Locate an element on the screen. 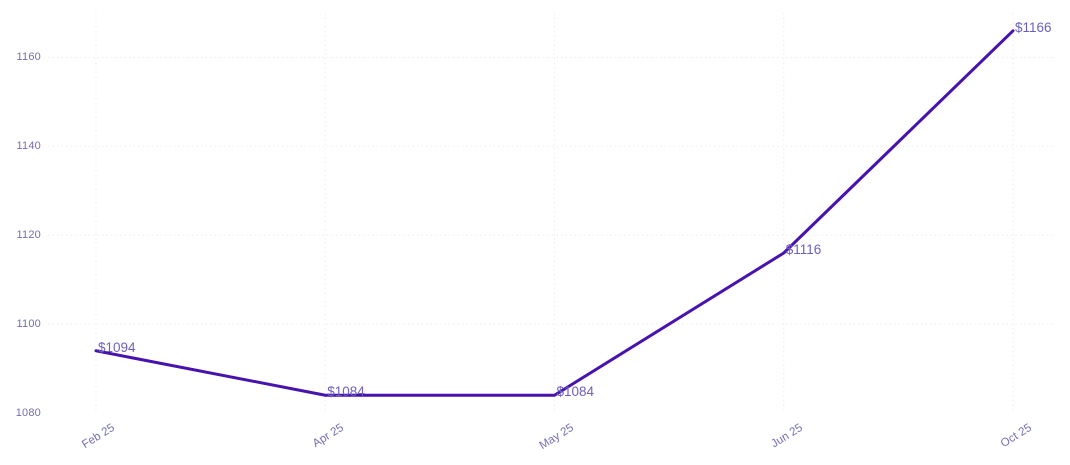  y-axis-tick-label: 1160 is located at coordinates (28, 57).